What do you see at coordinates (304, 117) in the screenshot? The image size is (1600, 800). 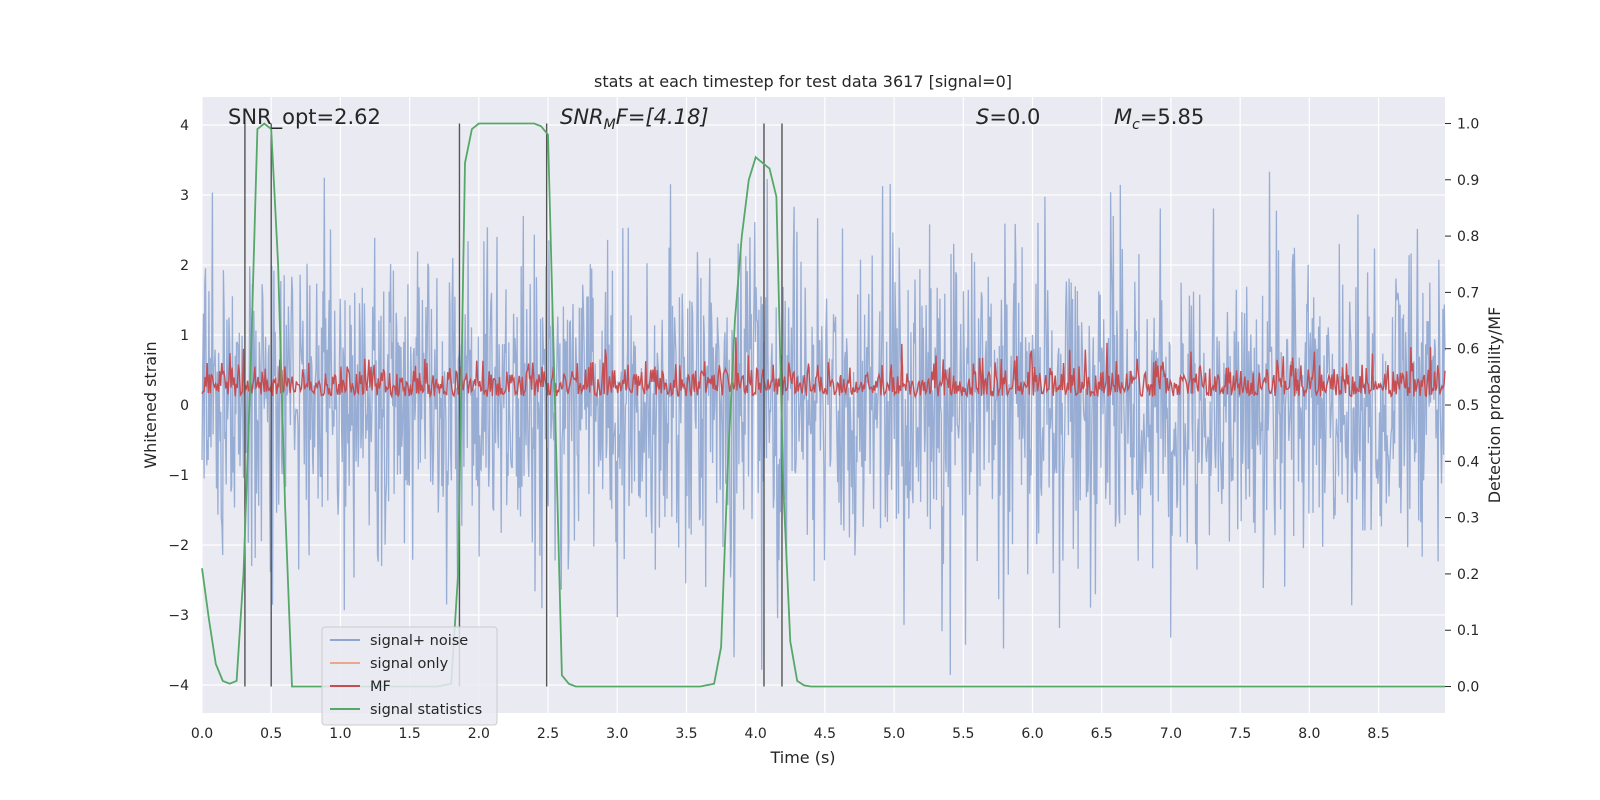 I see `annotation-snr-opt: SNR_opt=2.62` at bounding box center [304, 117].